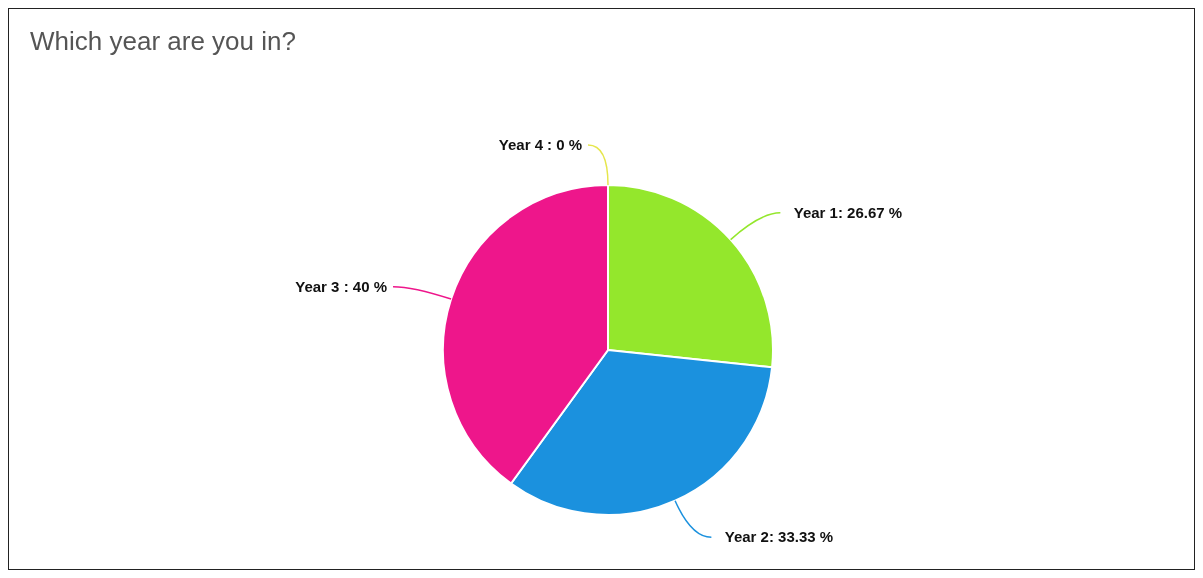  I want to click on data-label: : 26.67 %, so click(870, 212).